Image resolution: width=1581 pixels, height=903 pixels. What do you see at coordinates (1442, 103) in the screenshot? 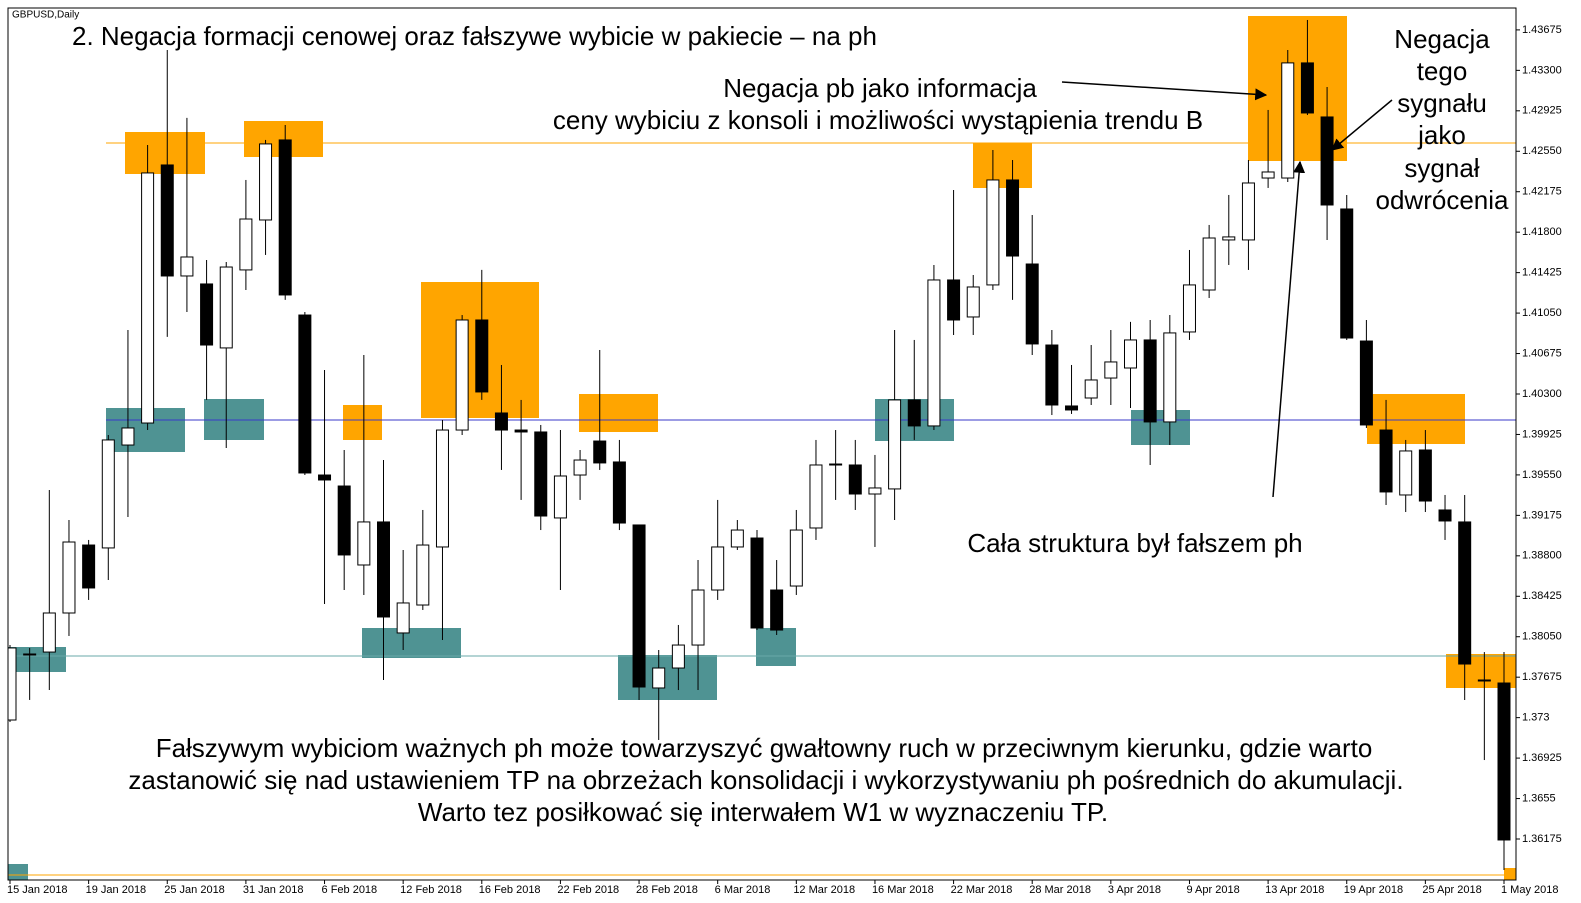
I see `annotation: sygnału` at bounding box center [1442, 103].